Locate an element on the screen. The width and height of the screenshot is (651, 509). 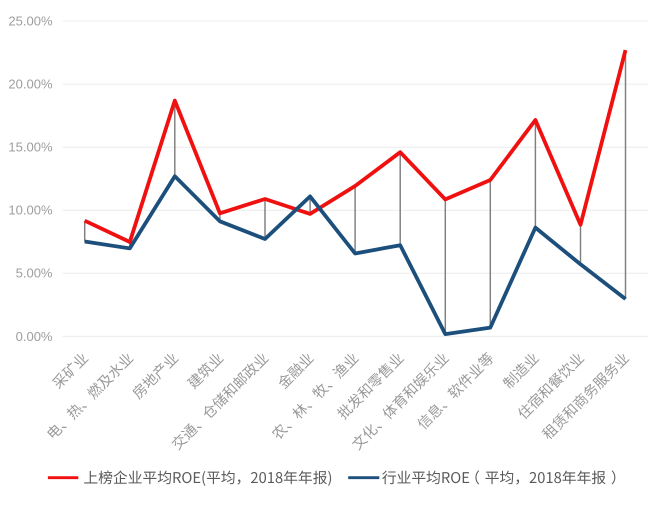
svg-text: 0.00% is located at coordinates (34, 336).